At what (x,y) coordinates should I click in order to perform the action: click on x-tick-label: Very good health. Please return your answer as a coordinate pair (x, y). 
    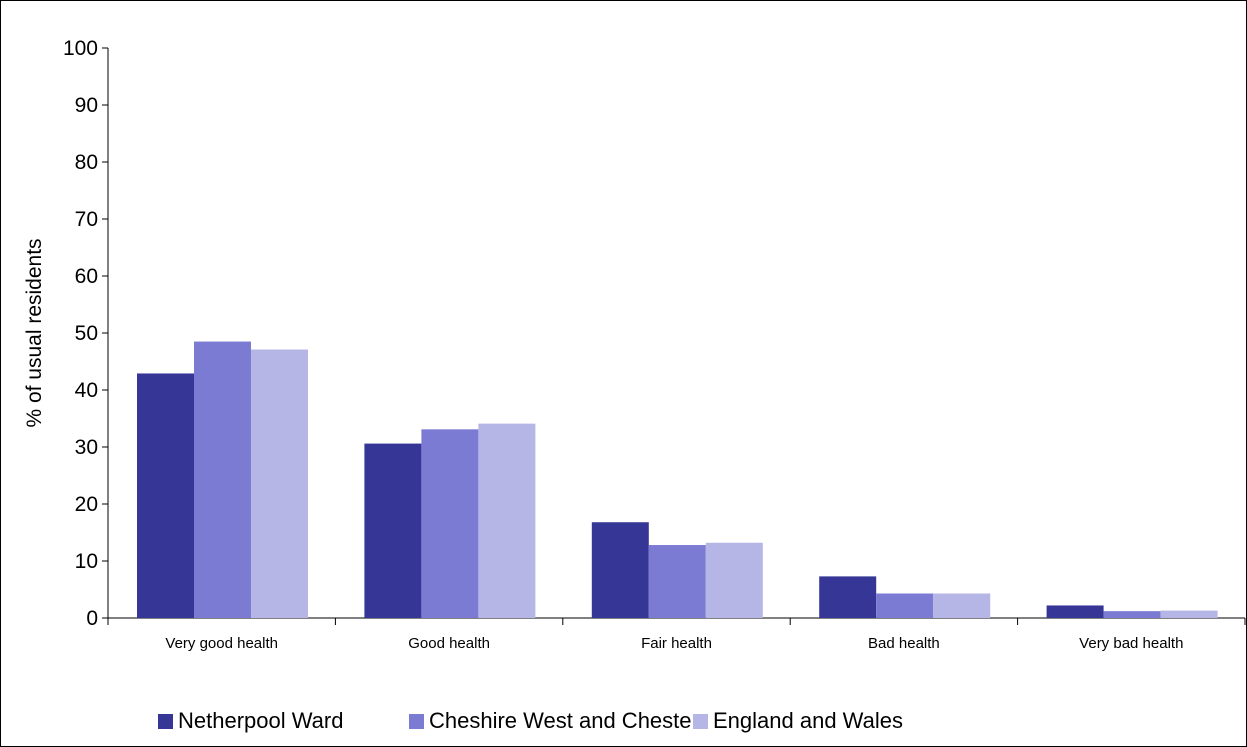
    Looking at the image, I should click on (221, 643).